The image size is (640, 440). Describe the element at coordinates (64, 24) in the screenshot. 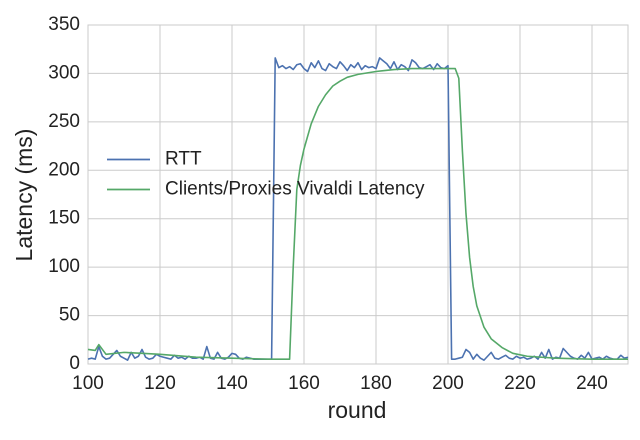

I see `y-tick-label: 350` at that location.